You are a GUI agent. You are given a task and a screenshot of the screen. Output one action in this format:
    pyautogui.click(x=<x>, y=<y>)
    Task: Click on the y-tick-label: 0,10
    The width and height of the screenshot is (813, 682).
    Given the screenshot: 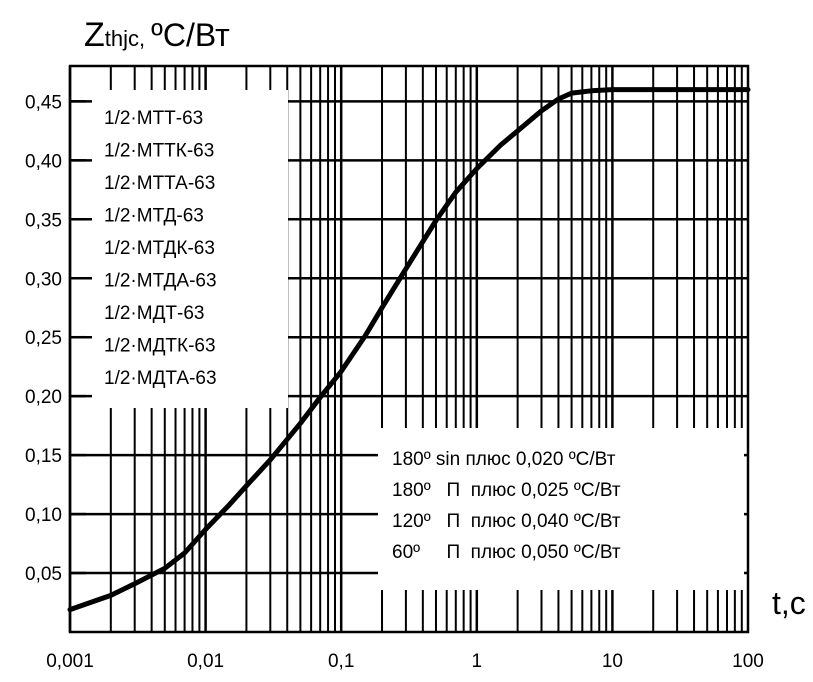 What is the action you would take?
    pyautogui.click(x=43, y=515)
    